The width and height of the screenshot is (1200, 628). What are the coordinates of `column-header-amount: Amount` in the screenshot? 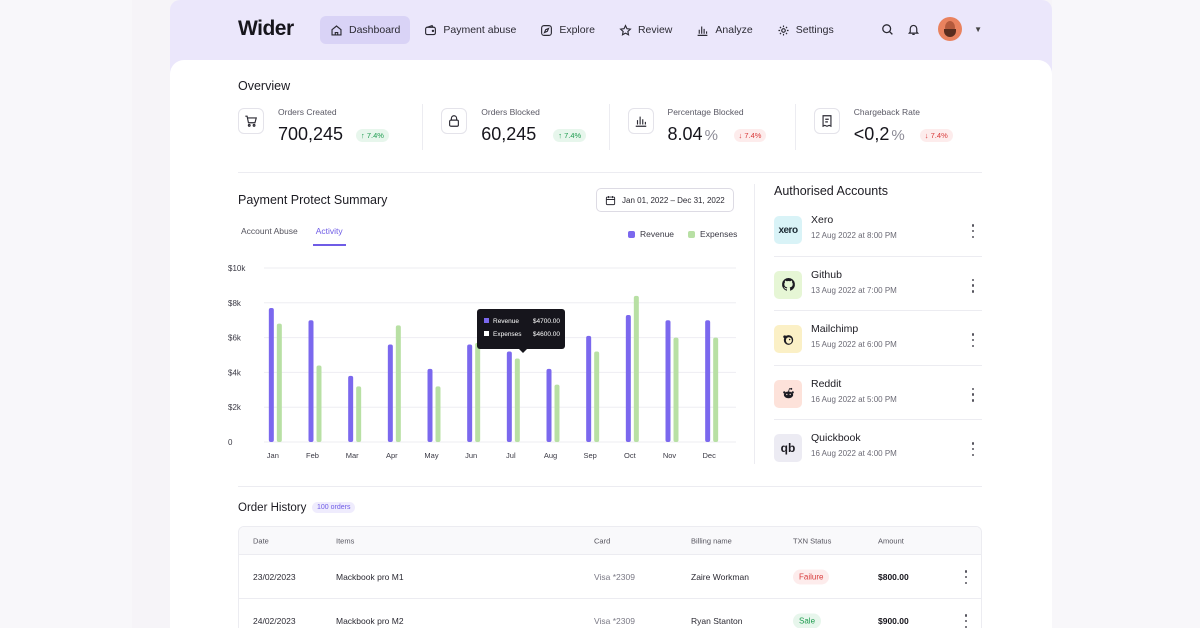 It's located at (891, 540).